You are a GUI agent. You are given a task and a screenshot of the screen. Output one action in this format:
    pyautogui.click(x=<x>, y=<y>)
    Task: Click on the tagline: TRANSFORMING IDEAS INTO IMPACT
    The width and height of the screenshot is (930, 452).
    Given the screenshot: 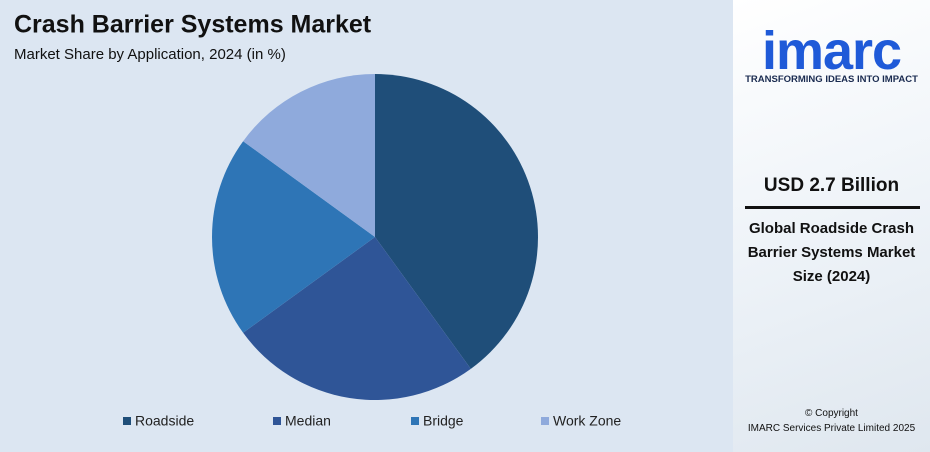 What is the action you would take?
    pyautogui.click(x=831, y=79)
    